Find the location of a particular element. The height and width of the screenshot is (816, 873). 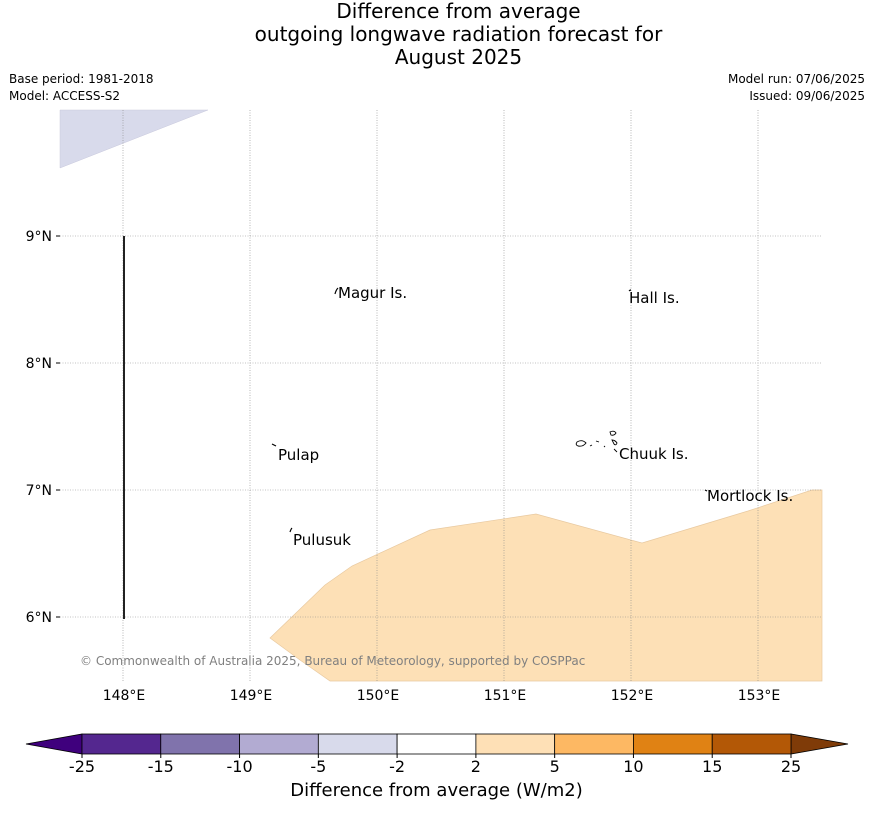

colorbar-title: Difference from average (W/m2) is located at coordinates (436, 790).